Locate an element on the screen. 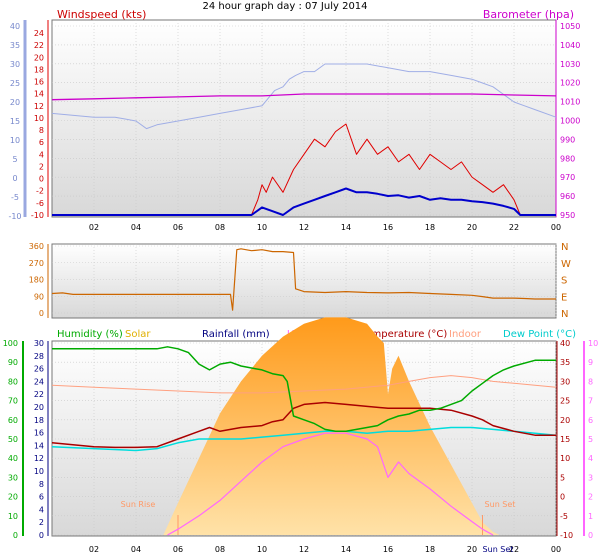  temperature-tick: 5 is located at coordinates (562, 477).